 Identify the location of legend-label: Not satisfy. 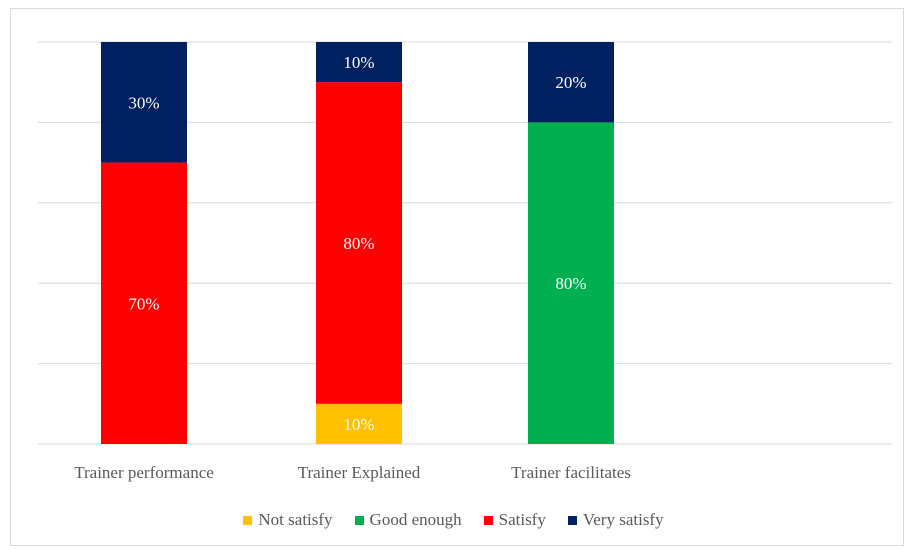
(295, 519).